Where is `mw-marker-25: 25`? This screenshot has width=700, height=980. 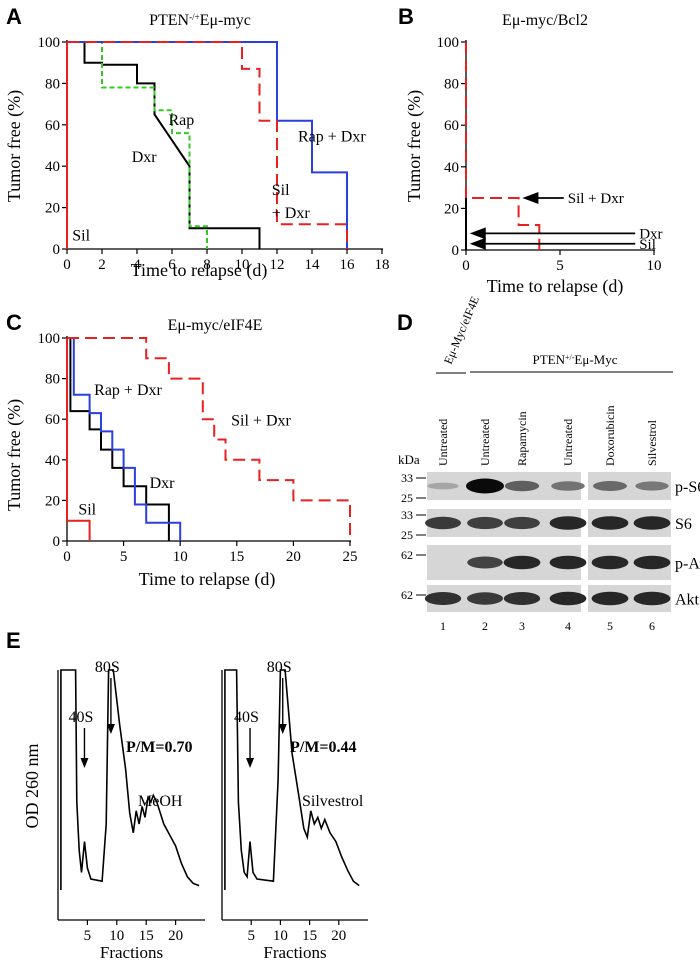
mw-marker-25: 25 is located at coordinates (407, 535).